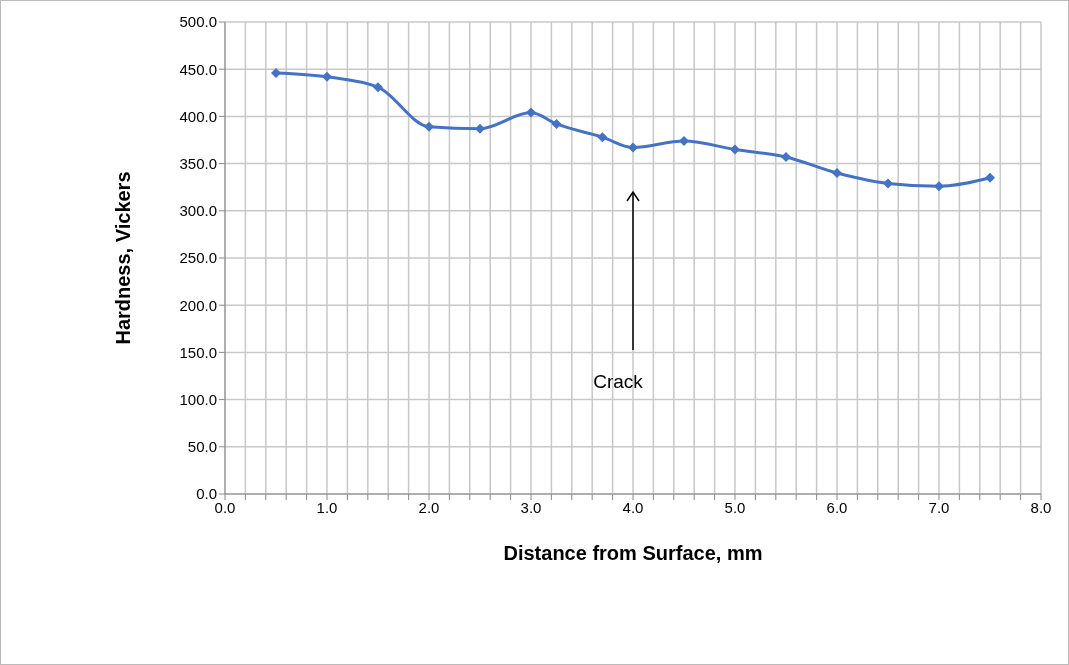 Image resolution: width=1069 pixels, height=665 pixels. I want to click on y-tick-label: 300.0, so click(198, 211).